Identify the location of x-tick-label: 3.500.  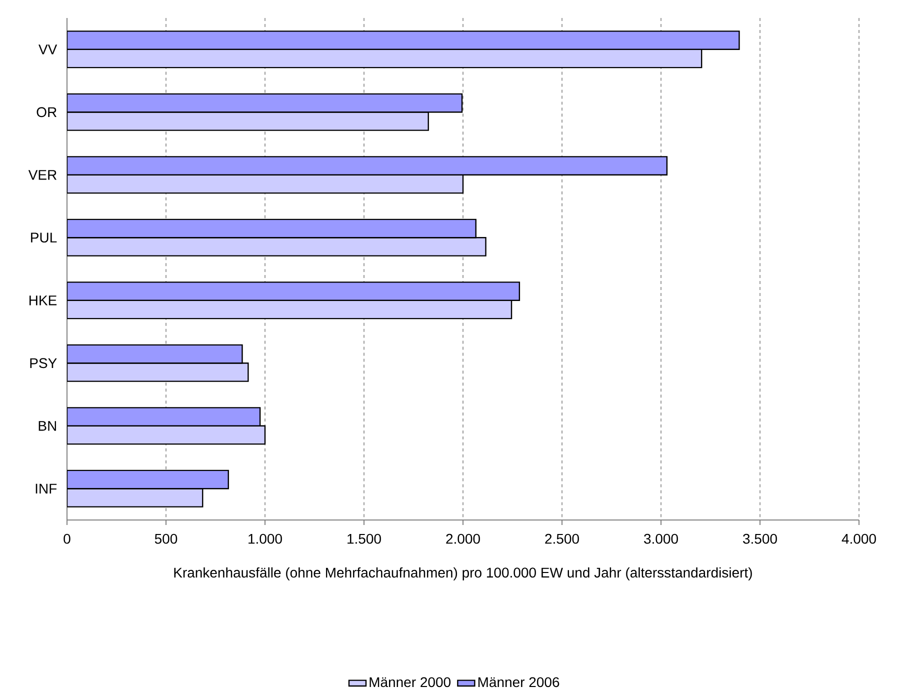
(760, 539).